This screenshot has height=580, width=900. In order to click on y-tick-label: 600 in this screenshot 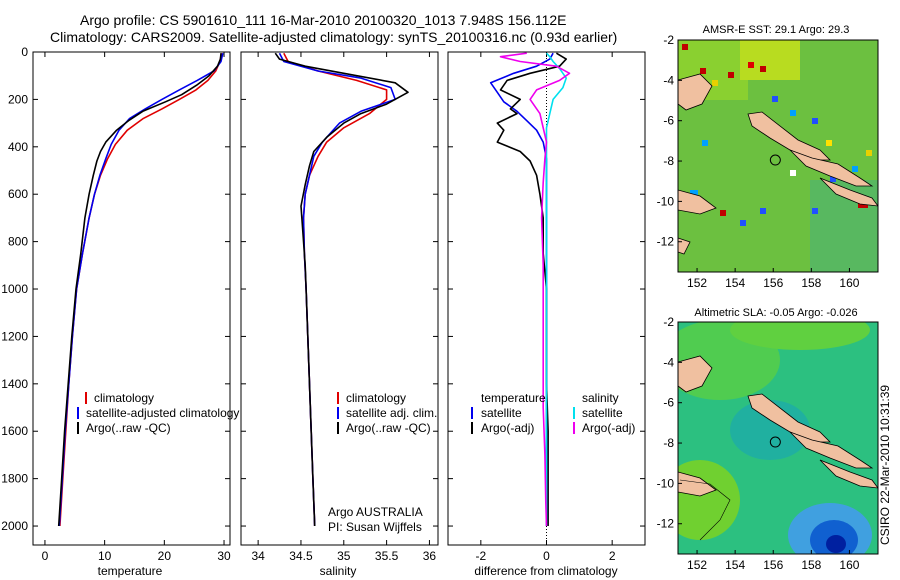, I will do `click(18, 194)`.